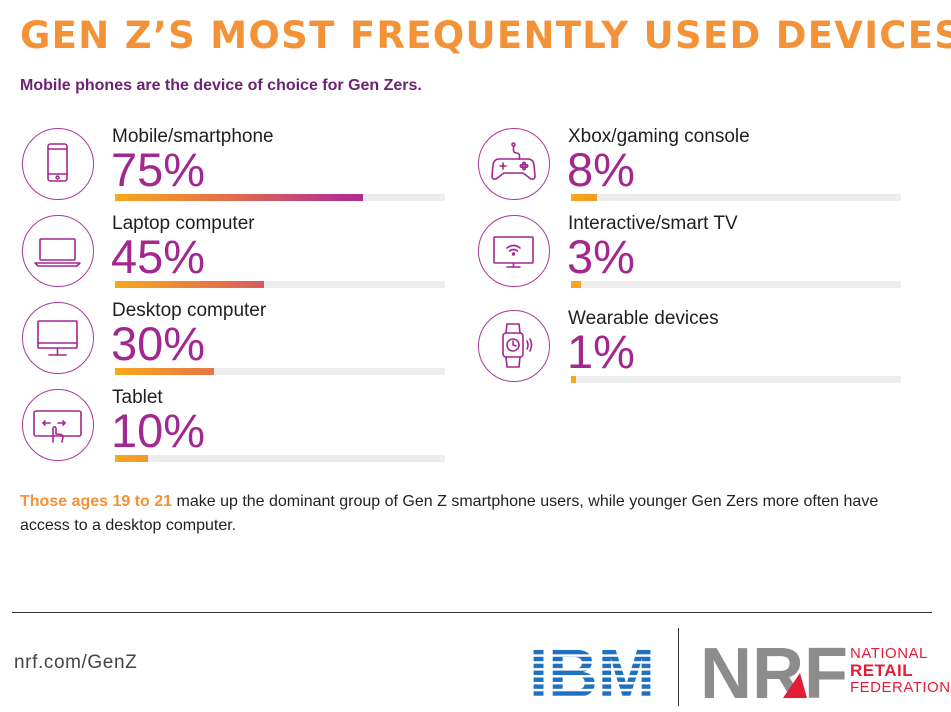 The width and height of the screenshot is (951, 712). I want to click on device-label: Xbox/gaming console, so click(659, 136).